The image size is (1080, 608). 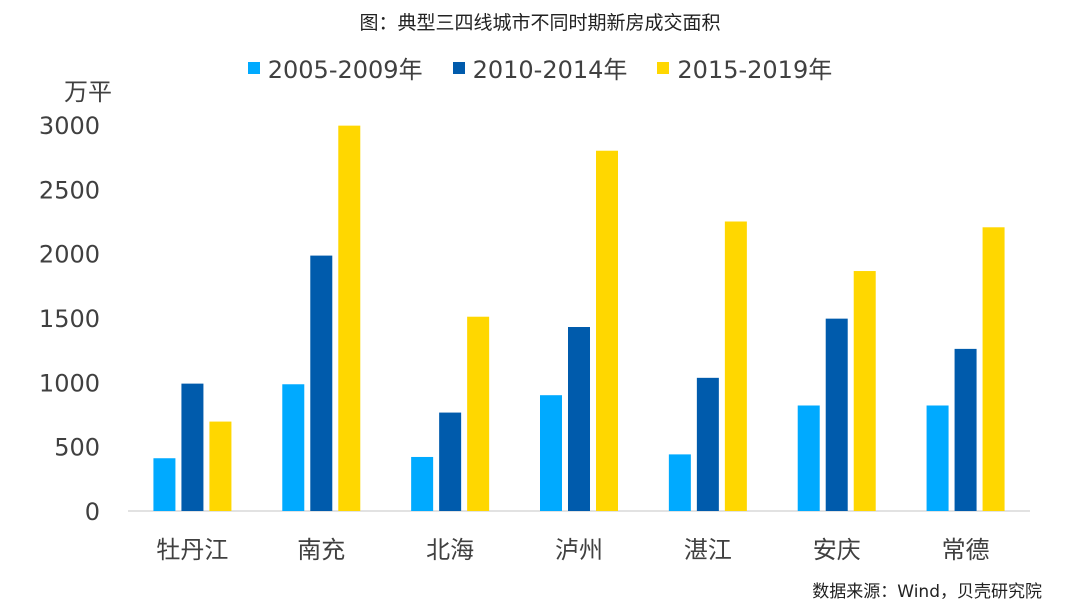 What do you see at coordinates (69, 255) in the screenshot?
I see `y-tick-label: 2000` at bounding box center [69, 255].